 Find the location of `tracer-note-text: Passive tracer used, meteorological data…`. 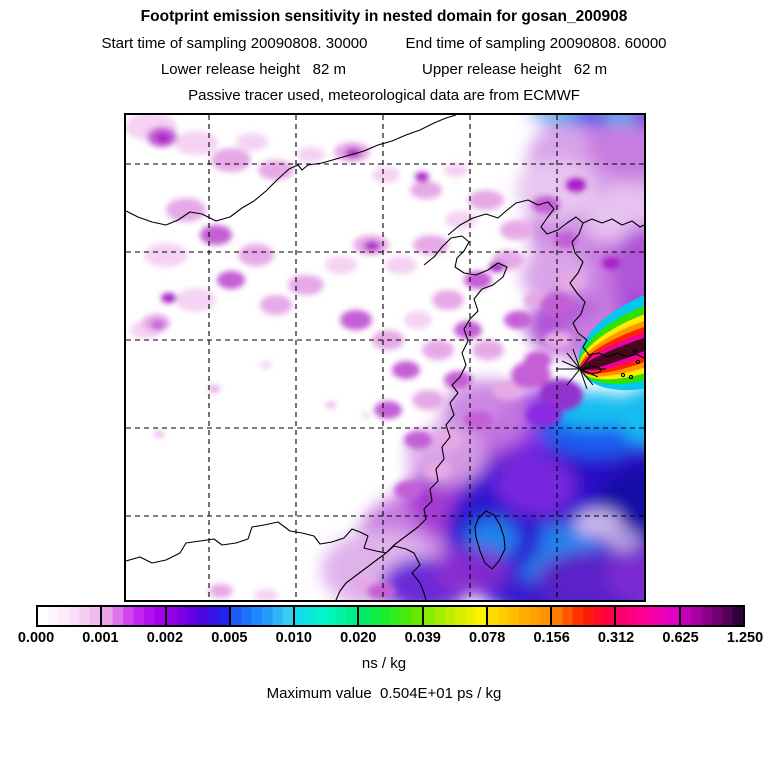

tracer-note-text: Passive tracer used, meteorological data… is located at coordinates (384, 95).